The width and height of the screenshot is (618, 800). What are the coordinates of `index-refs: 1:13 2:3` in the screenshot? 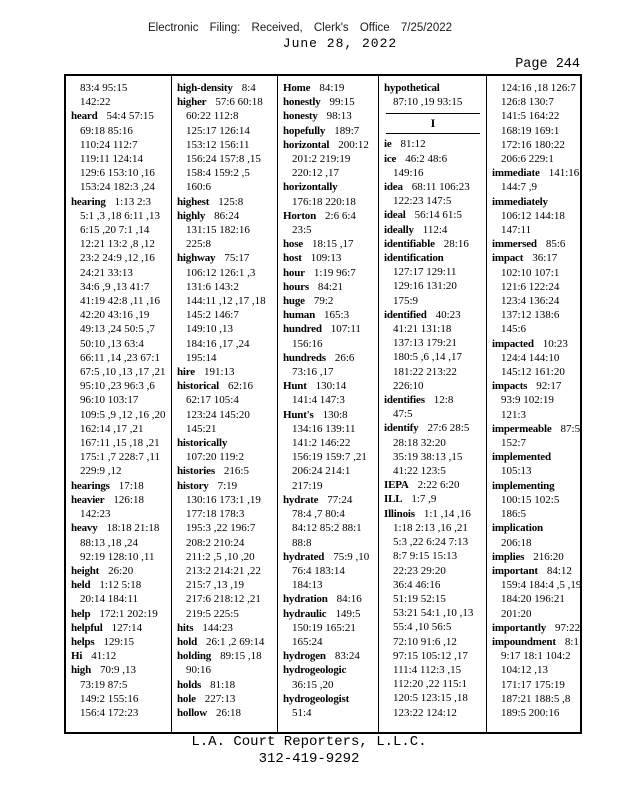 It's located at (133, 201).